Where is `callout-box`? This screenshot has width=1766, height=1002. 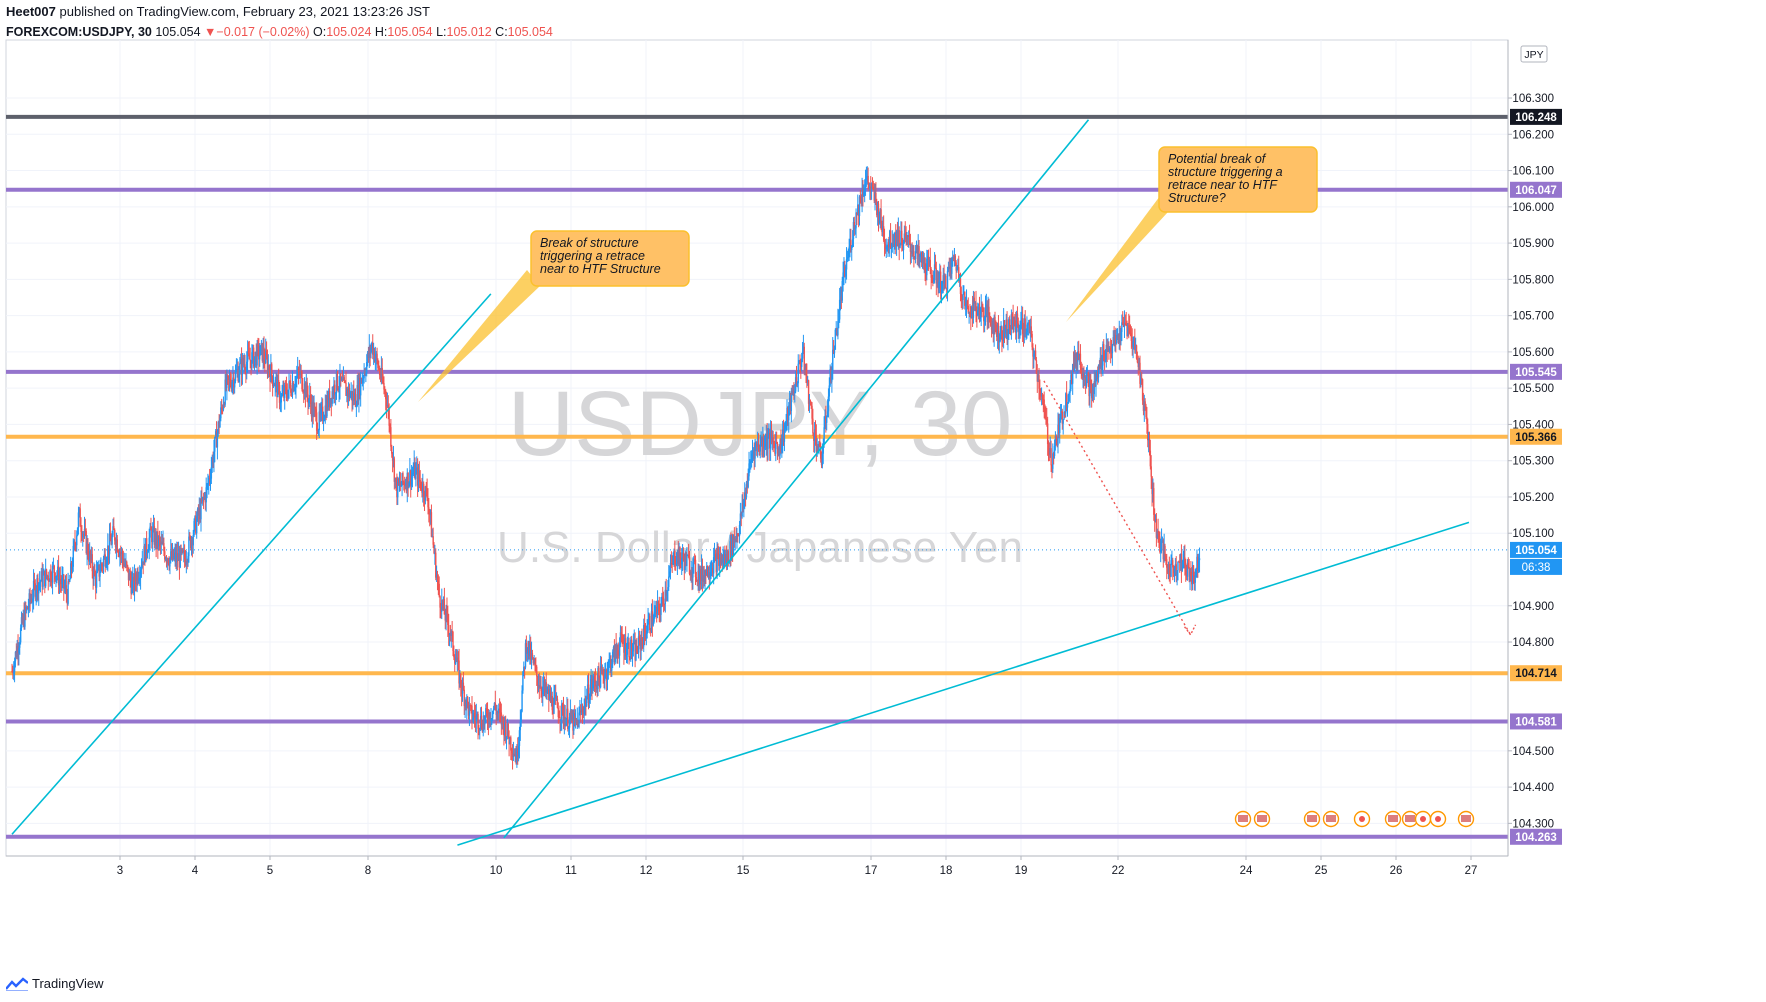
callout-box is located at coordinates (610, 258).